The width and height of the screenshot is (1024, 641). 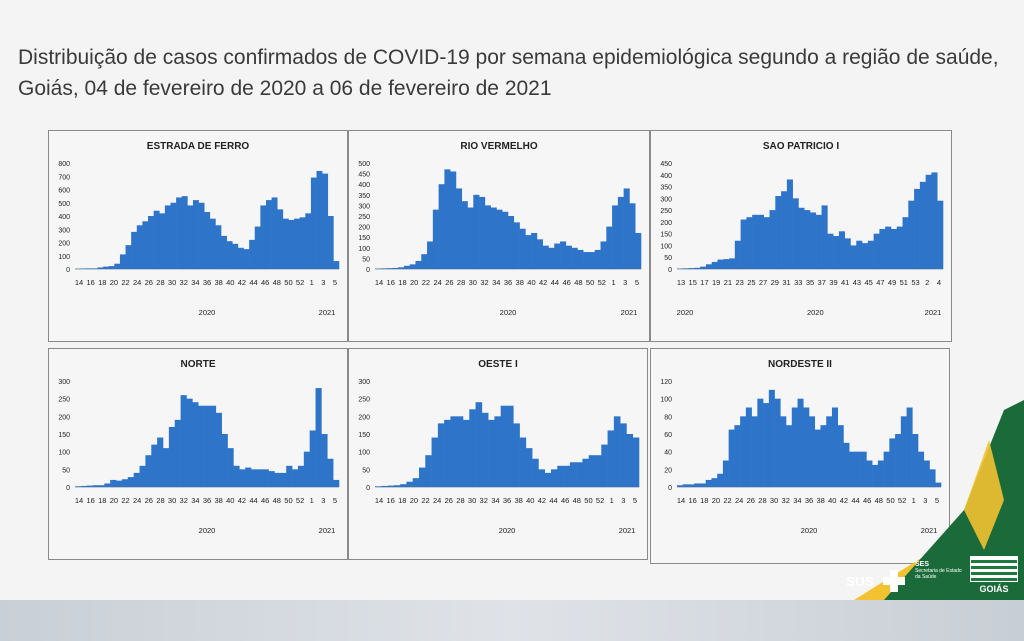 I want to click on y-tick-label: 350, so click(x=666, y=188).